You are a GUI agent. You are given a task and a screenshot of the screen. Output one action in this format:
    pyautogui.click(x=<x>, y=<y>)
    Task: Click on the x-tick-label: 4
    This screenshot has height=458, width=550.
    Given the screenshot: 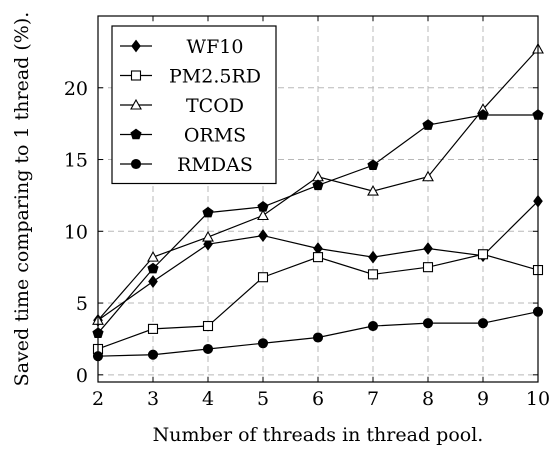 What is the action you would take?
    pyautogui.click(x=208, y=399)
    